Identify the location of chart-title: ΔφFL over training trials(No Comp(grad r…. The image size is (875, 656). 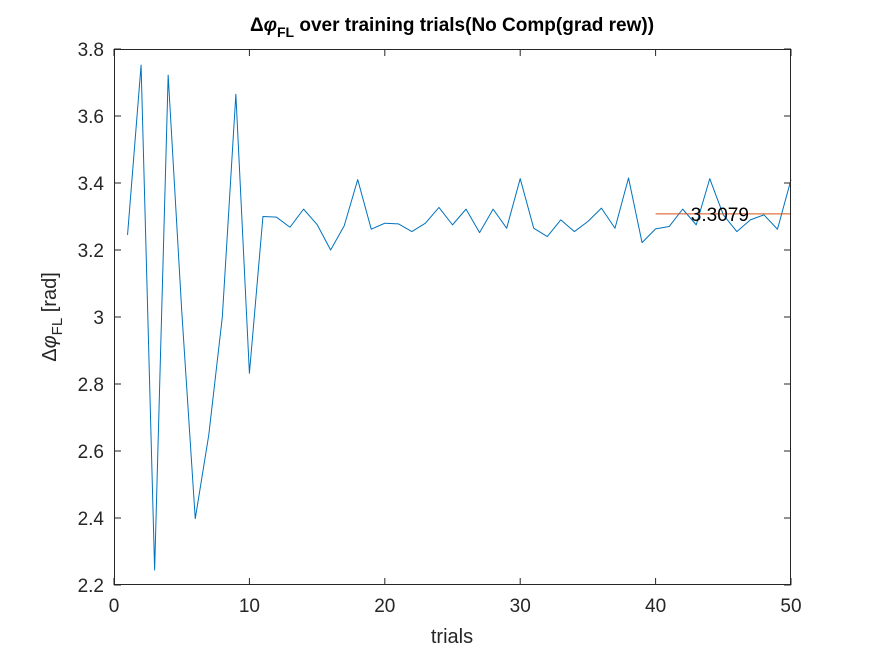
(452, 27).